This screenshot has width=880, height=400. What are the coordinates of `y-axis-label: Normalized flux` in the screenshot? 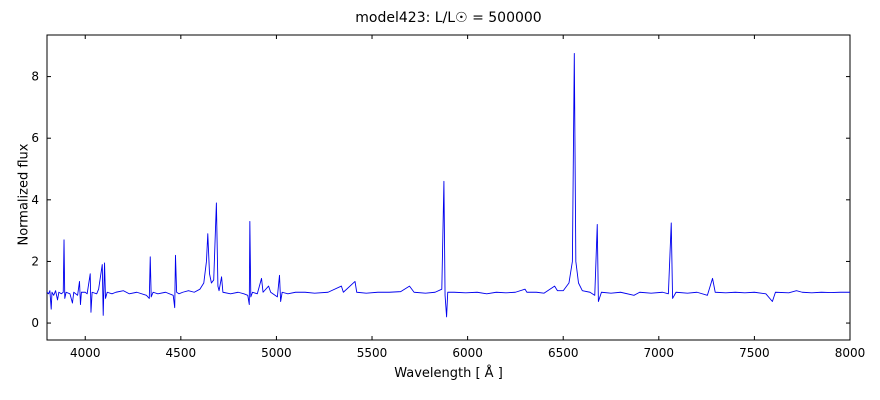 It's located at (24, 194).